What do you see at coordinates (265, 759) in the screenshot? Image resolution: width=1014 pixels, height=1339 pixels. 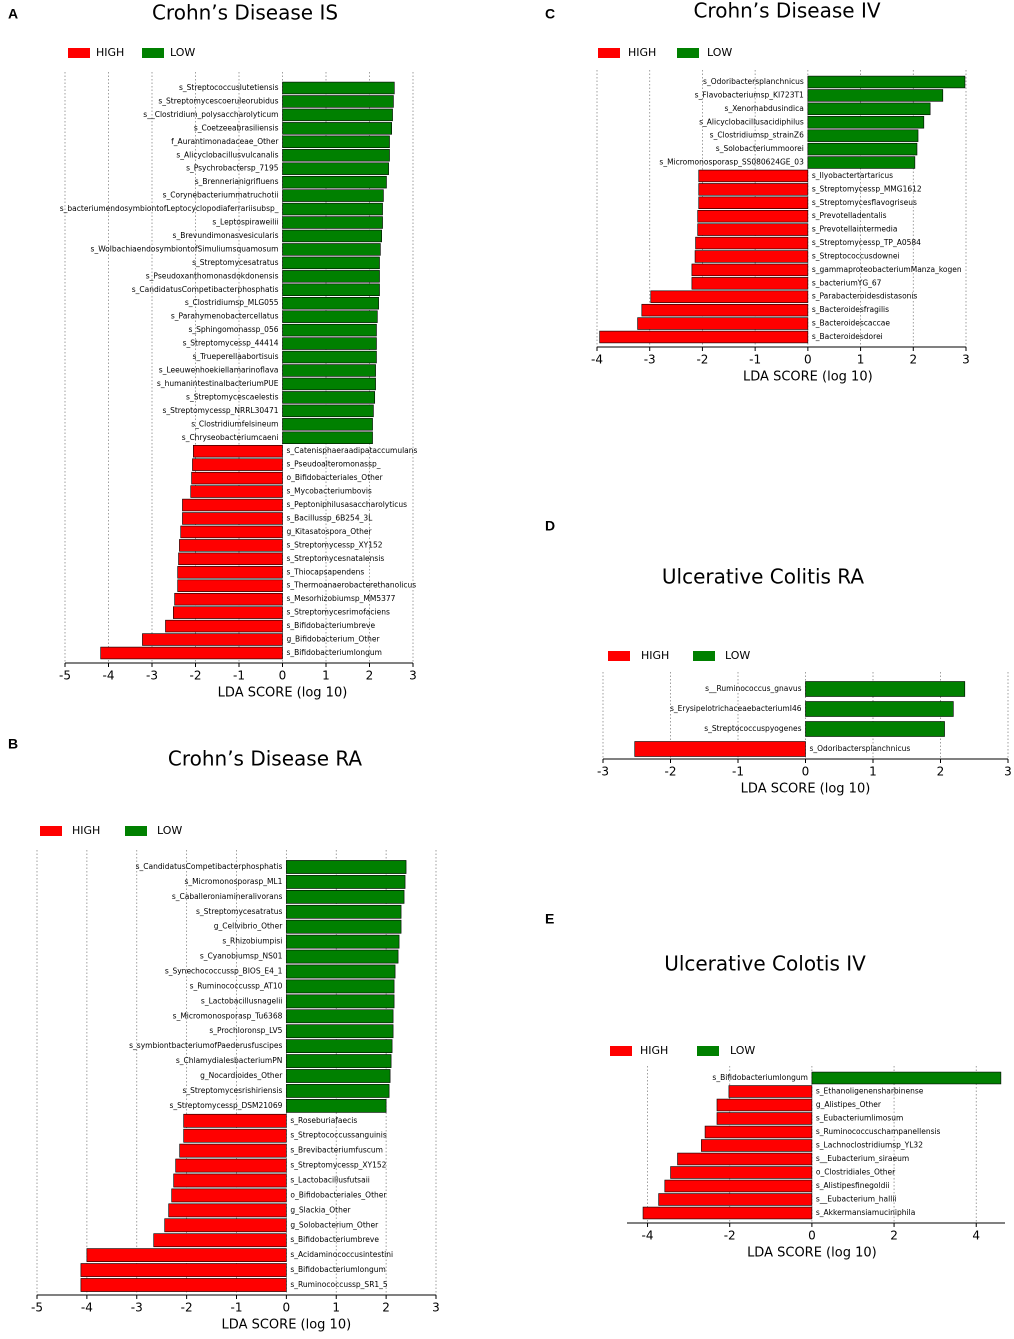 I see `chart-title: Crohn’s Disease RA` at bounding box center [265, 759].